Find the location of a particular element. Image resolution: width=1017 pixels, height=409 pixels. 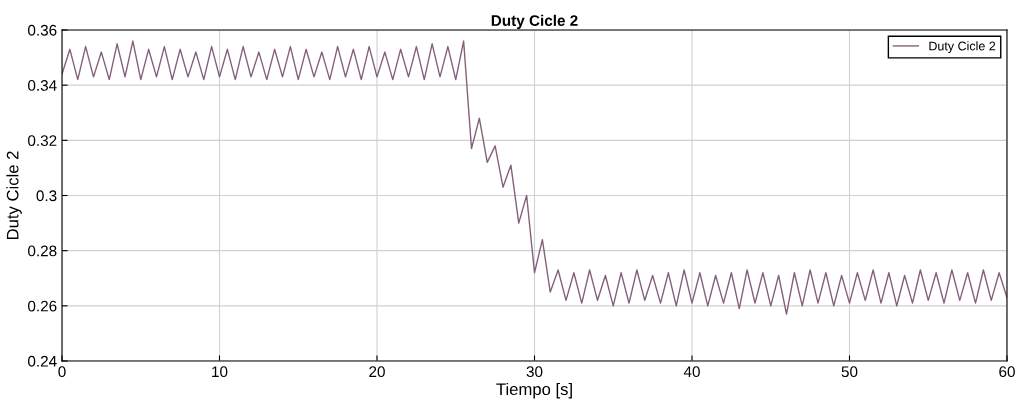

x-tick-label: 20 is located at coordinates (377, 372).